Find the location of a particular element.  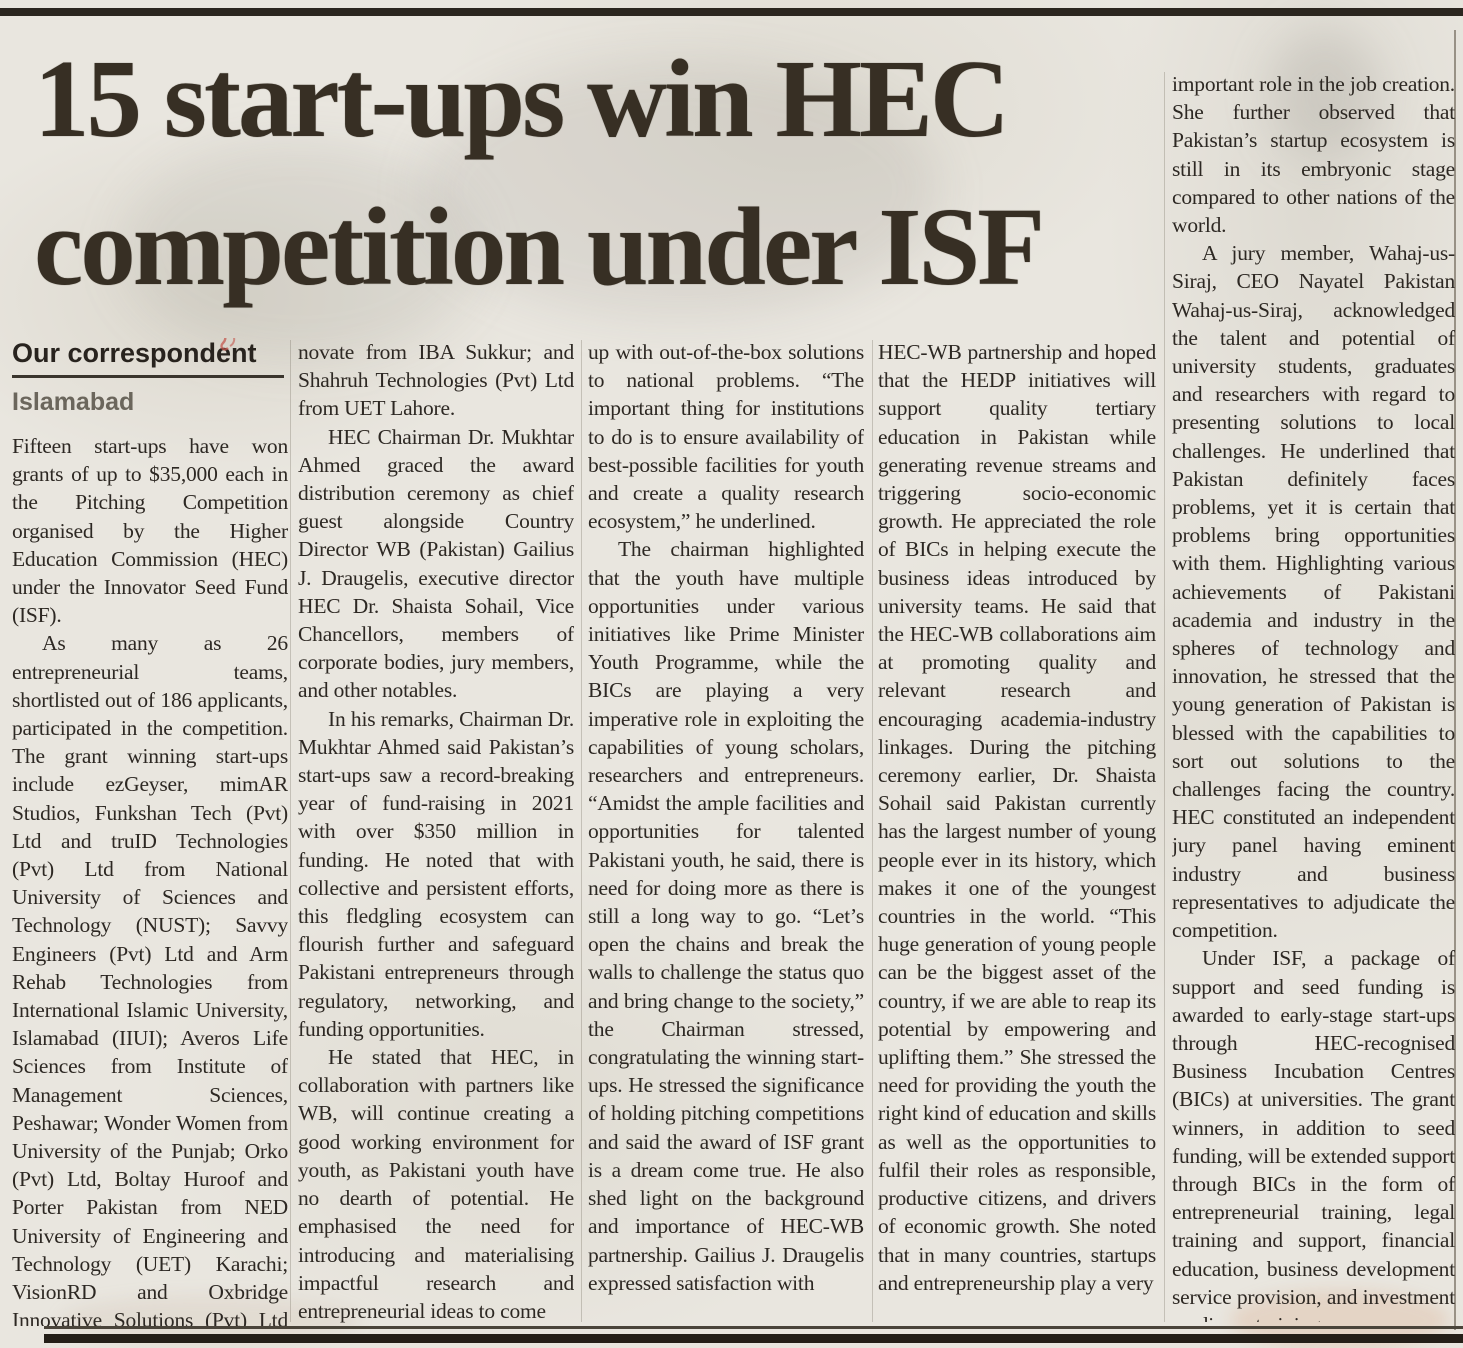

top-border-rule is located at coordinates (731, 12).